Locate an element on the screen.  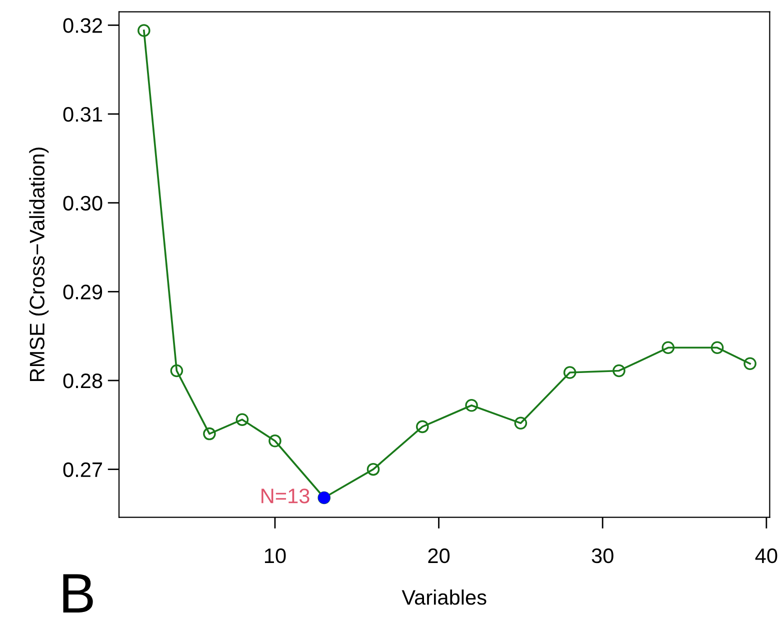
y-tick-label: 0.27 is located at coordinates (82, 470).